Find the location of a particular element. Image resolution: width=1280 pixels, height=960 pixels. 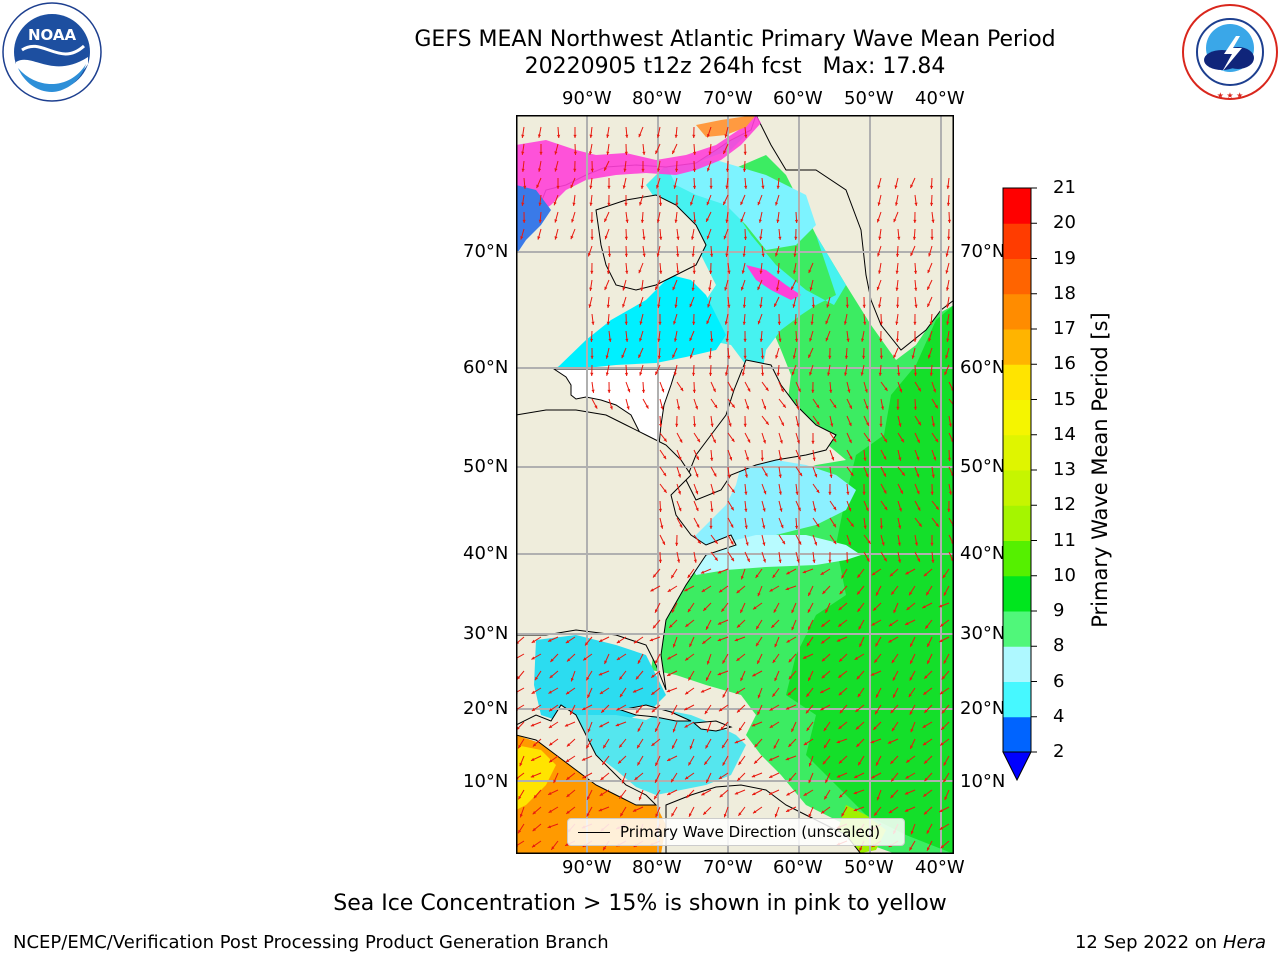

labrador-sea-cyan is located at coordinates (700, 272).